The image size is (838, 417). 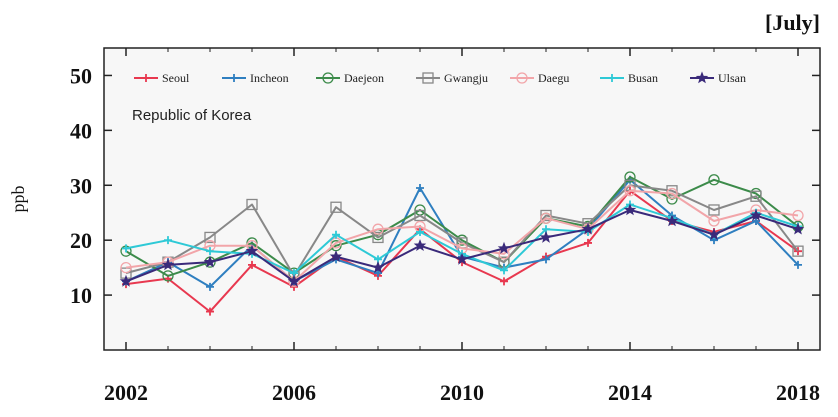 What do you see at coordinates (81, 130) in the screenshot?
I see `y-tick-label: 40` at bounding box center [81, 130].